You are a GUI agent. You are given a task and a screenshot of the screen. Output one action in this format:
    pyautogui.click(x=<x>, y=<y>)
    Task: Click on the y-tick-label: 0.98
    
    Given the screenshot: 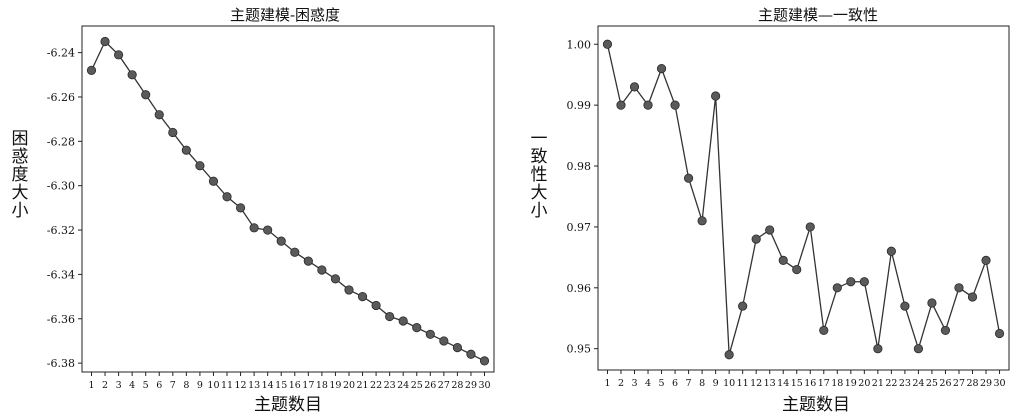 What is the action you would take?
    pyautogui.click(x=579, y=166)
    